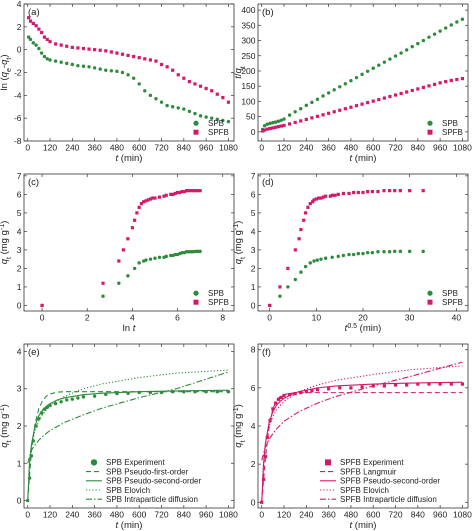 This screenshot has height=531, width=474. What do you see at coordinates (6, 73) in the screenshot?
I see `y-axis-label: ln (qe-qt)` at bounding box center [6, 73].